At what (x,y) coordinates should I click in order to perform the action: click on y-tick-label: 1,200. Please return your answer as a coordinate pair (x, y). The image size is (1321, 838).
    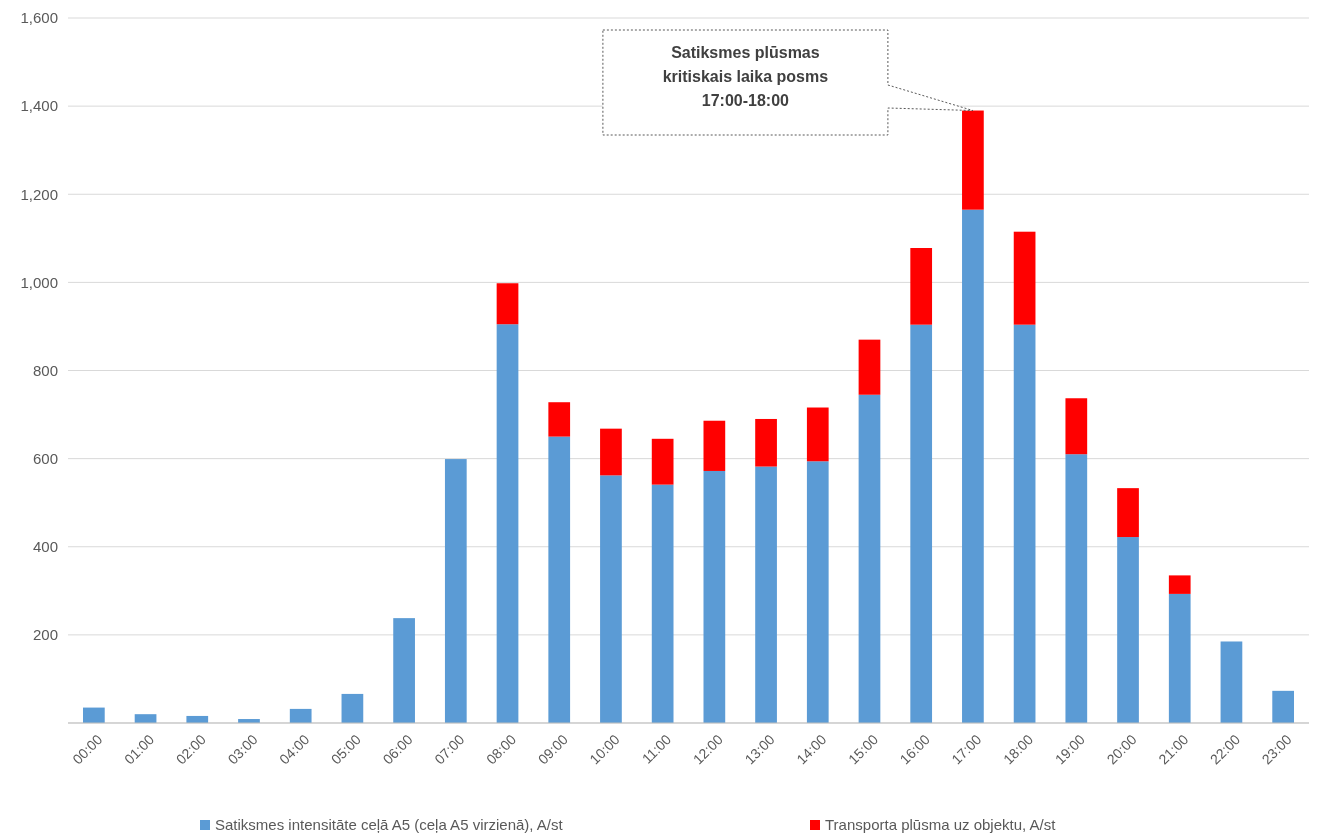
    Looking at the image, I should click on (39, 194).